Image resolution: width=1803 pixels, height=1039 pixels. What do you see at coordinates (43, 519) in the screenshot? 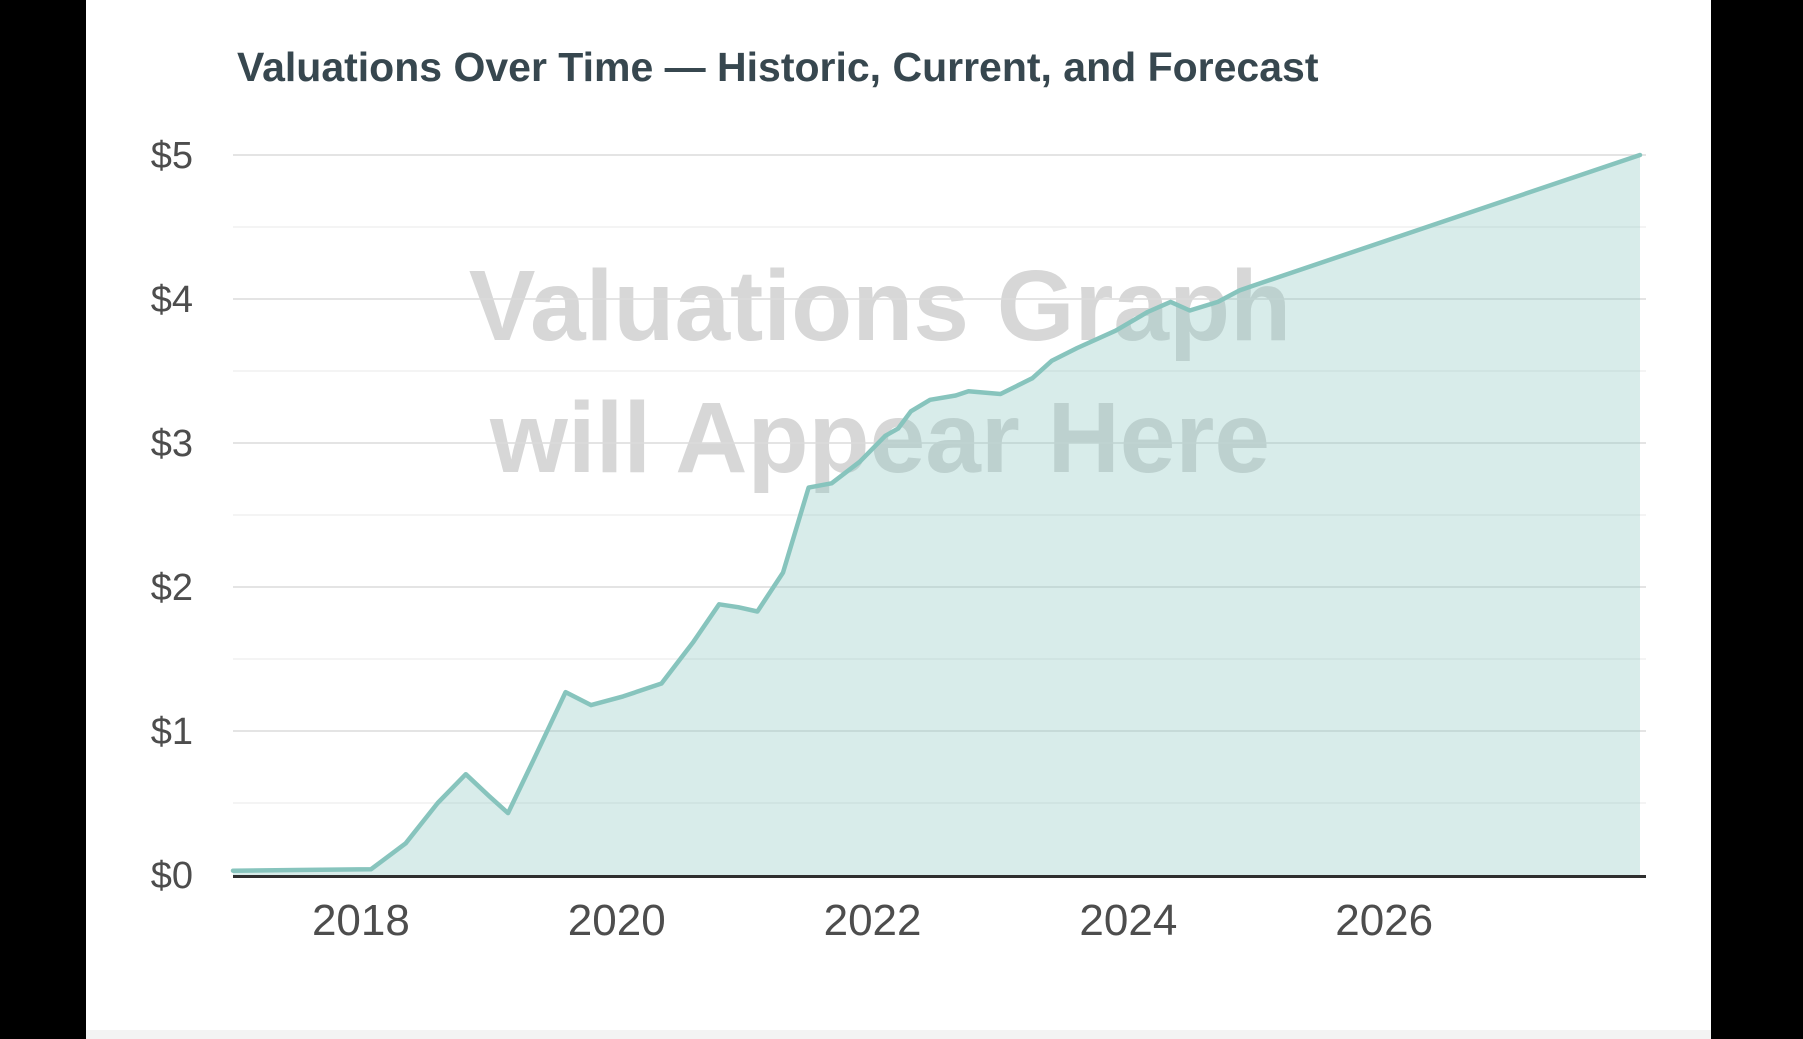
I see `left-black-bar` at bounding box center [43, 519].